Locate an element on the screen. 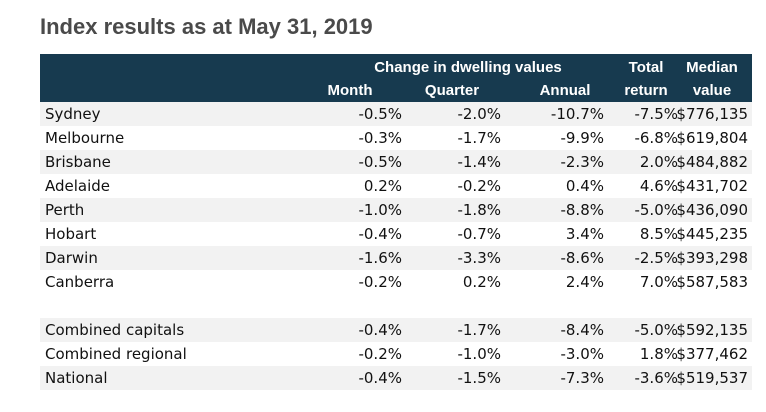  cell-month: 0.2% is located at coordinates (382, 186).